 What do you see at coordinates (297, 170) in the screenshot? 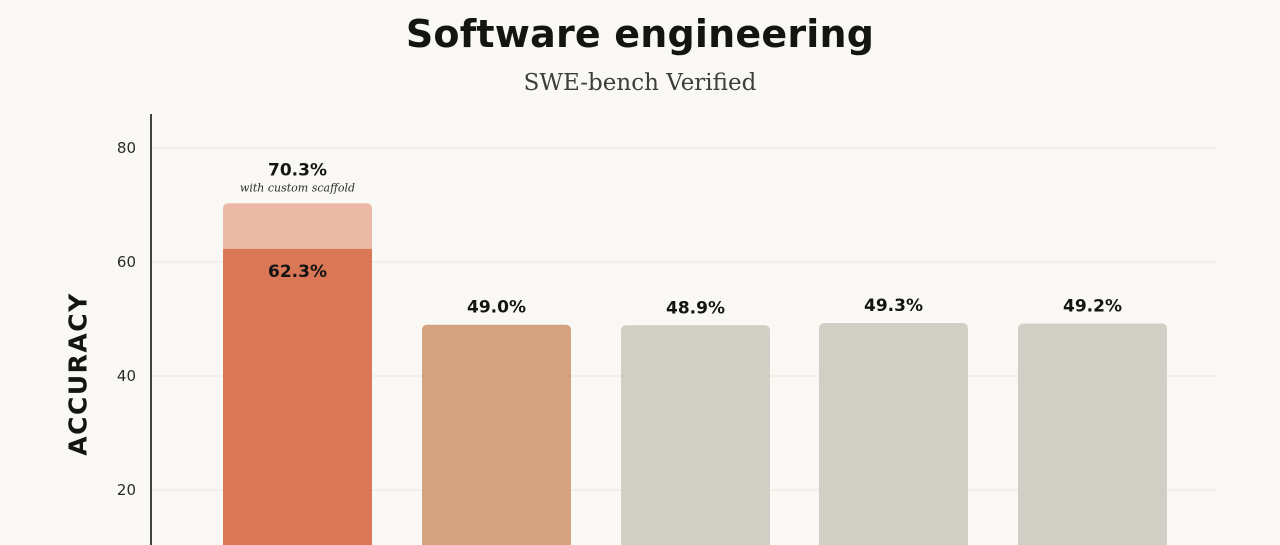
I see `bar-extension-label: 70.3%` at bounding box center [297, 170].